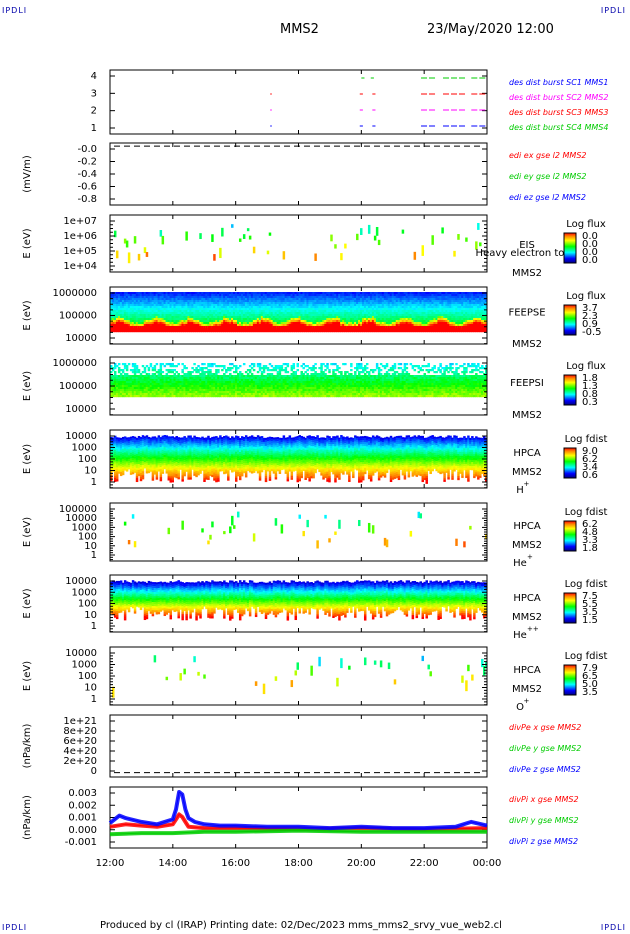 The height and width of the screenshot is (934, 630). What do you see at coordinates (613, 927) in the screenshot?
I see `corner-label-bottom-right: IPDLI` at bounding box center [613, 927].